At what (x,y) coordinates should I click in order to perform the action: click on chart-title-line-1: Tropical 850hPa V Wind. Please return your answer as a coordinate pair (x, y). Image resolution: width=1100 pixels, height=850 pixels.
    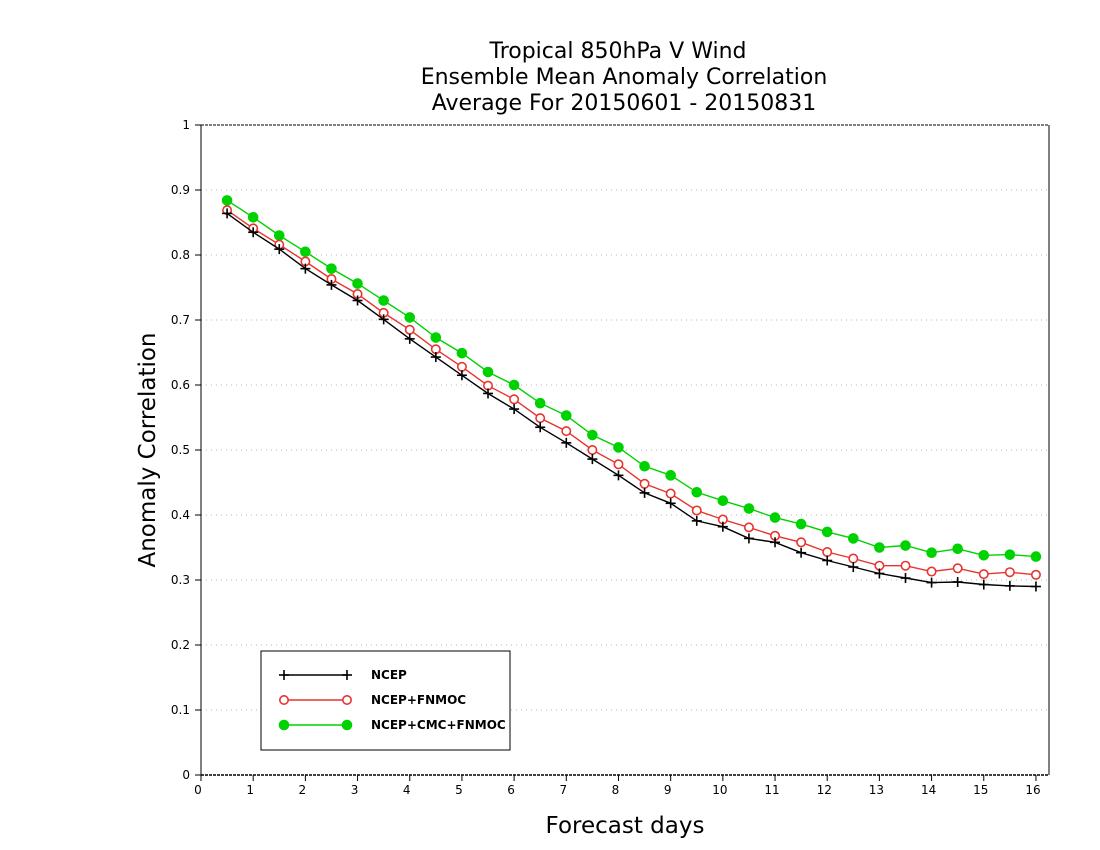
    Looking at the image, I should click on (617, 51).